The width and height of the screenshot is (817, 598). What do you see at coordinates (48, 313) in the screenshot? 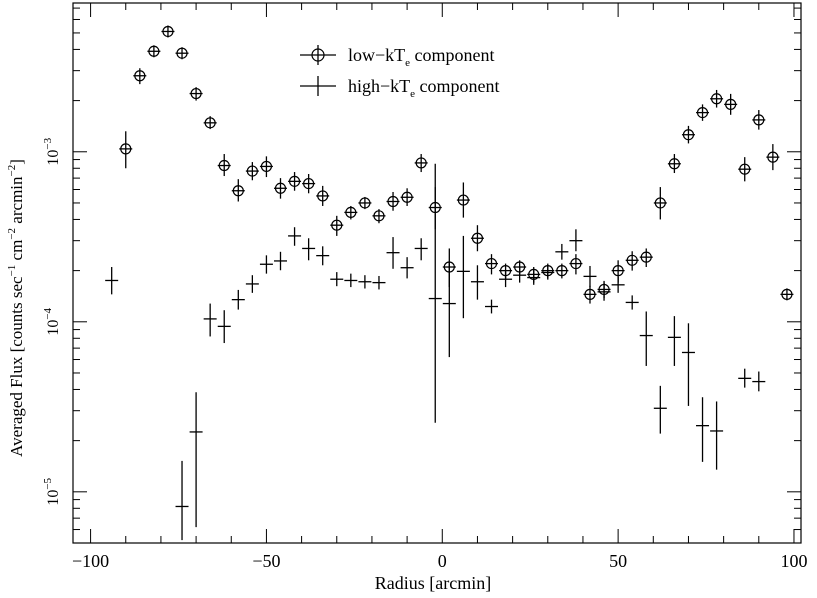
I see `y-tick-exponent: −4` at bounding box center [48, 313].